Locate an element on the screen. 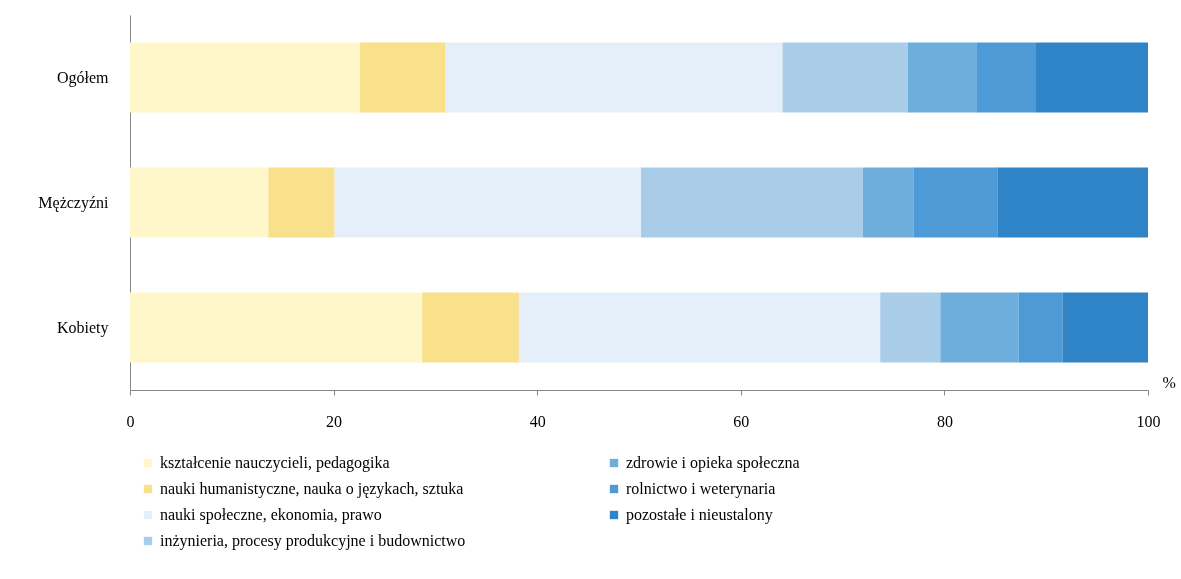  y-tick-label: Mężczyźni is located at coordinates (74, 202).